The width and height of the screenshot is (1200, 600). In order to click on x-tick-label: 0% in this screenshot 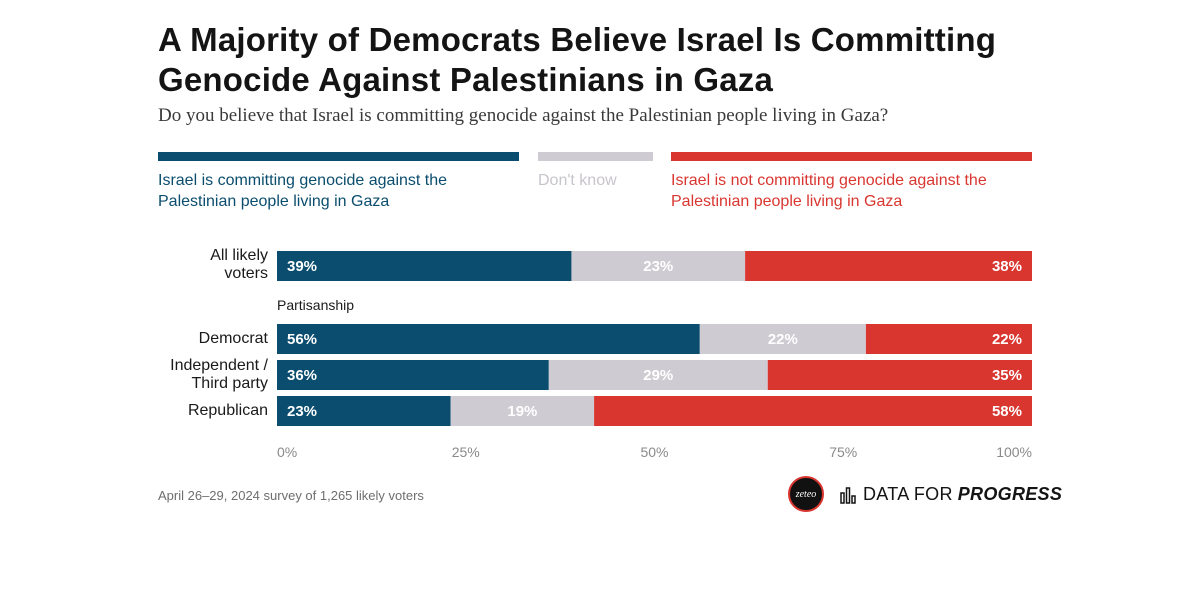, I will do `click(287, 452)`.